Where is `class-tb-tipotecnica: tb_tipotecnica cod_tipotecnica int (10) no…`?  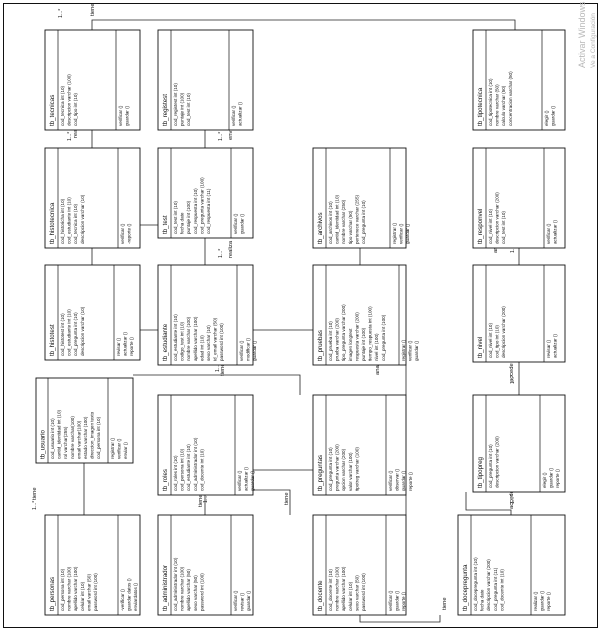
class-tb-tipotecnica: tb_tipotecnica cod_tipotecnica int (10) no… is located at coordinates (519, 80).